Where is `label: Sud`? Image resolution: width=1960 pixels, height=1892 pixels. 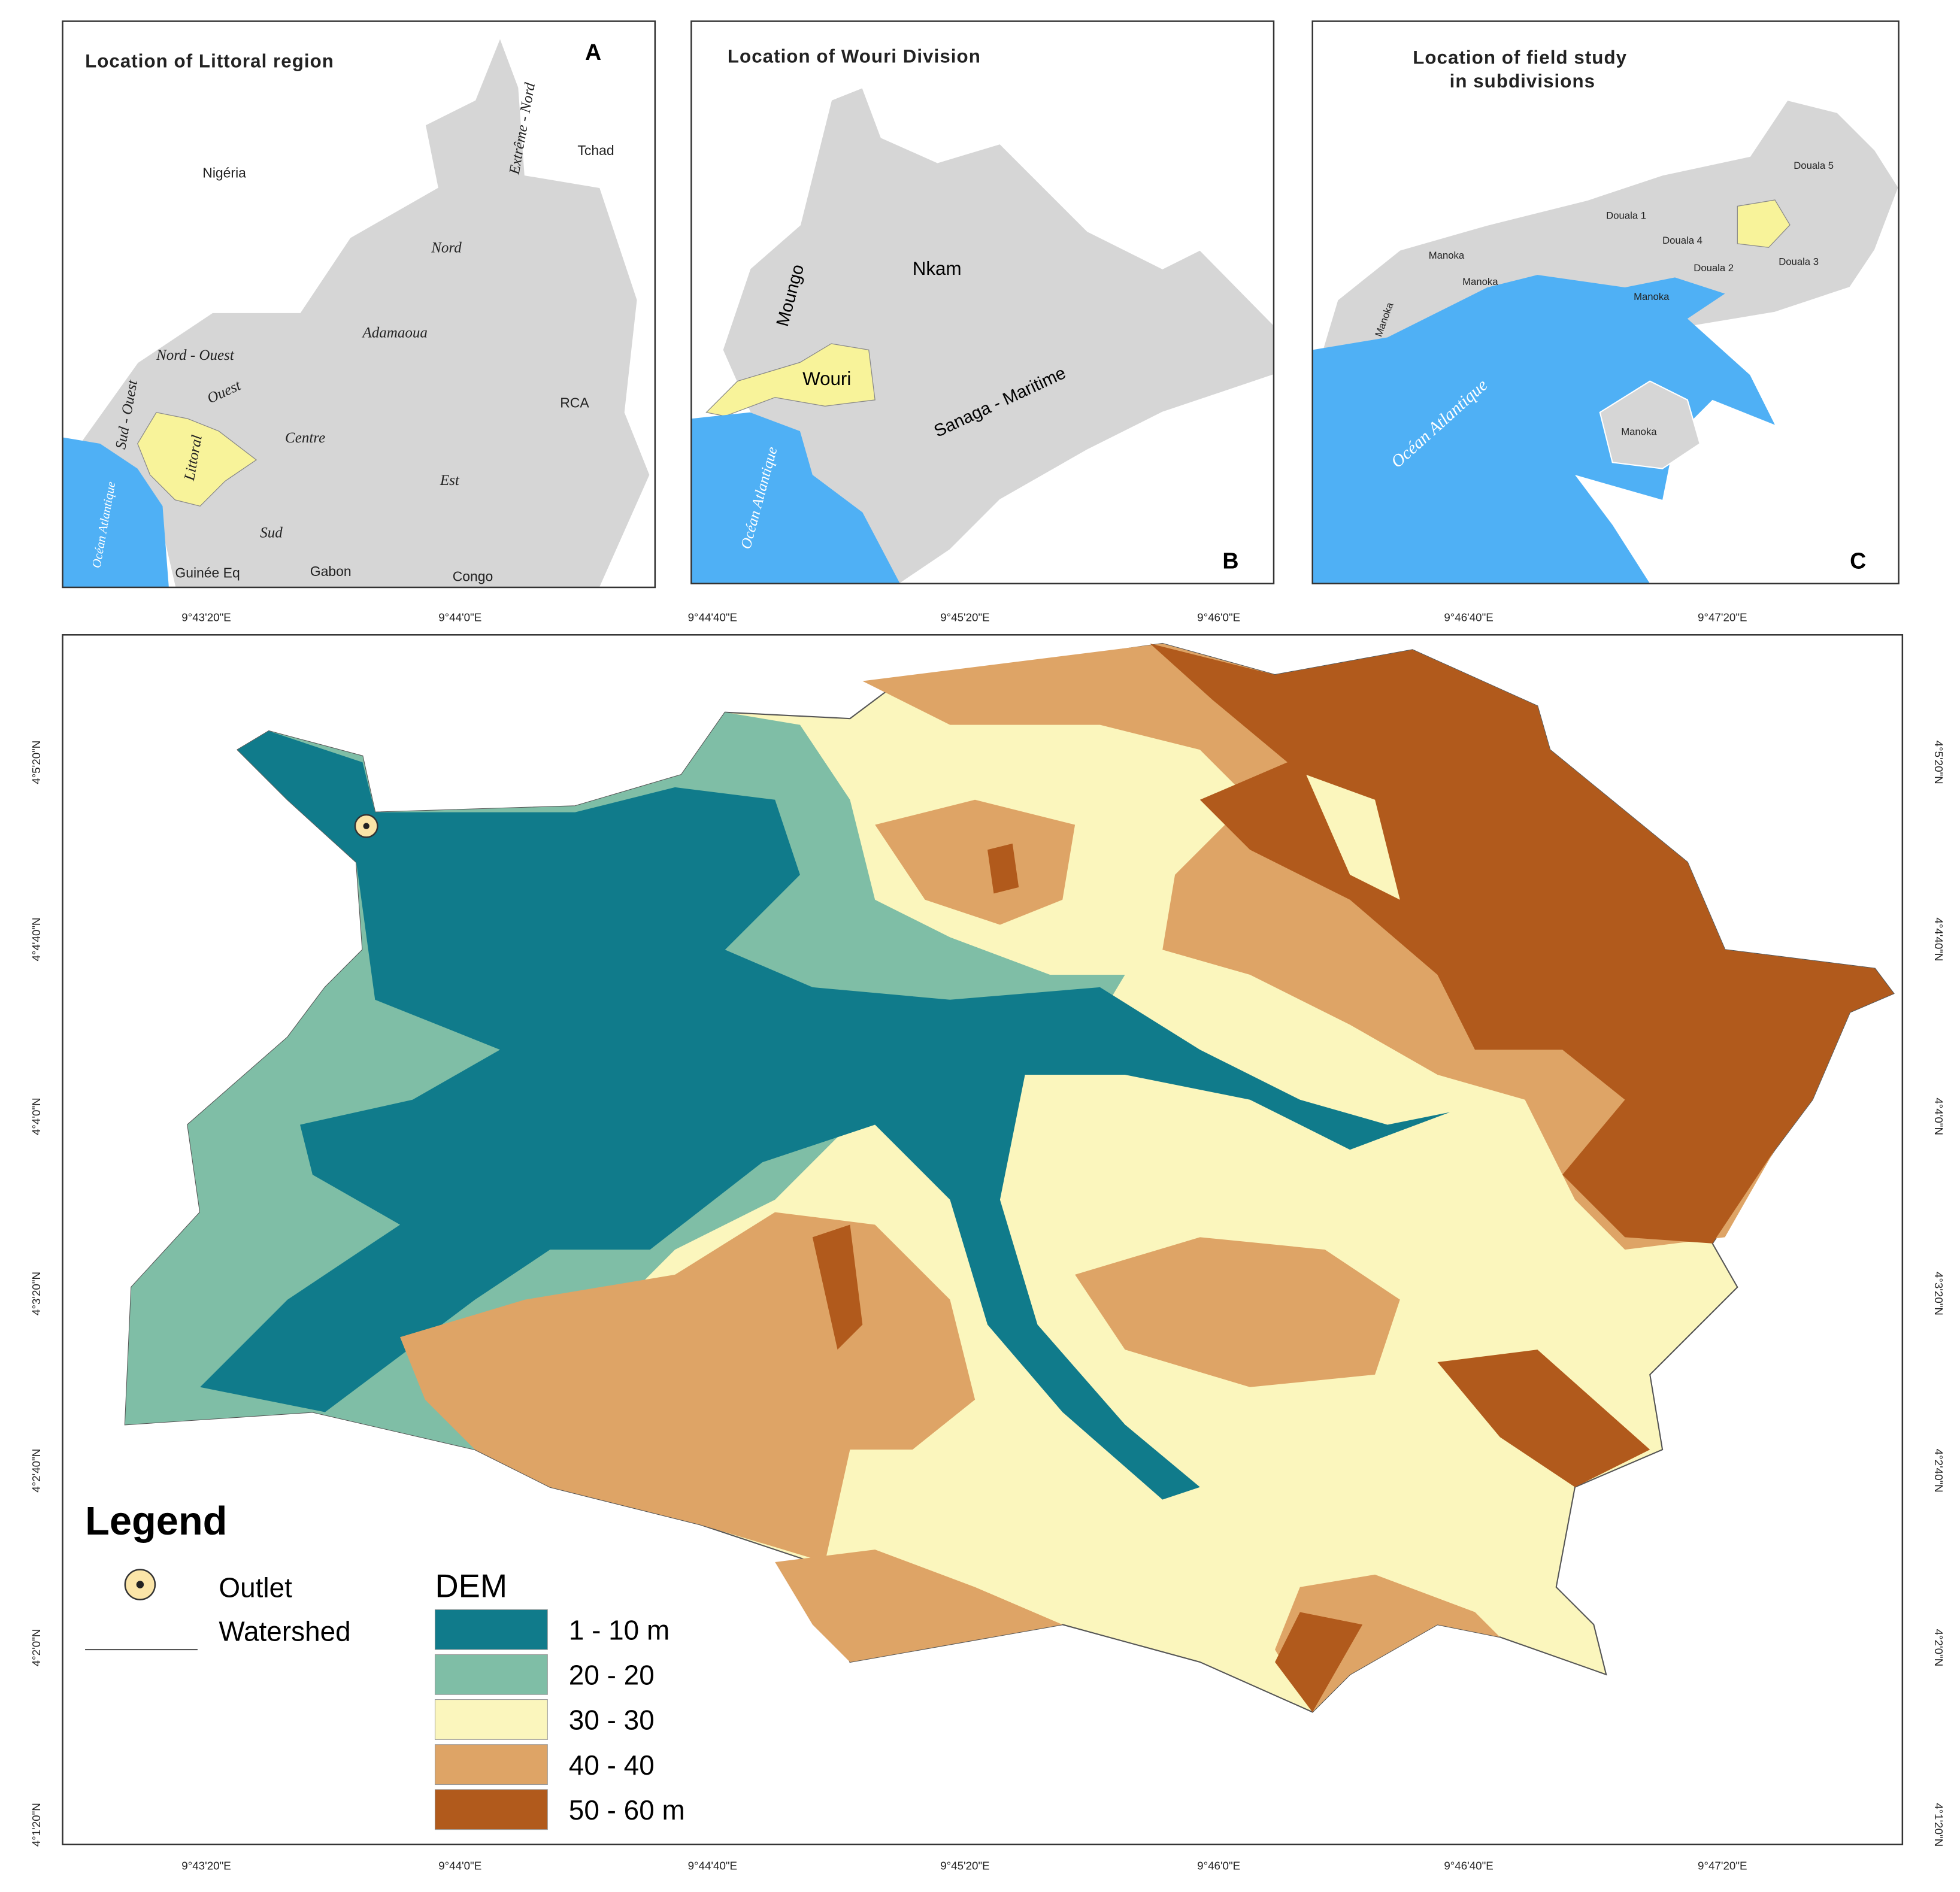
label: Sud is located at coordinates (271, 532).